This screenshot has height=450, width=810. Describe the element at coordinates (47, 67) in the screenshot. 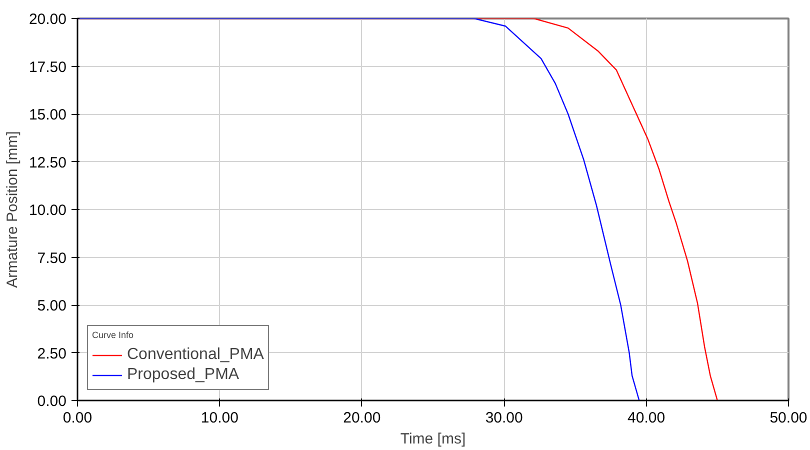

I see `y-tick-label: 17.50` at that location.